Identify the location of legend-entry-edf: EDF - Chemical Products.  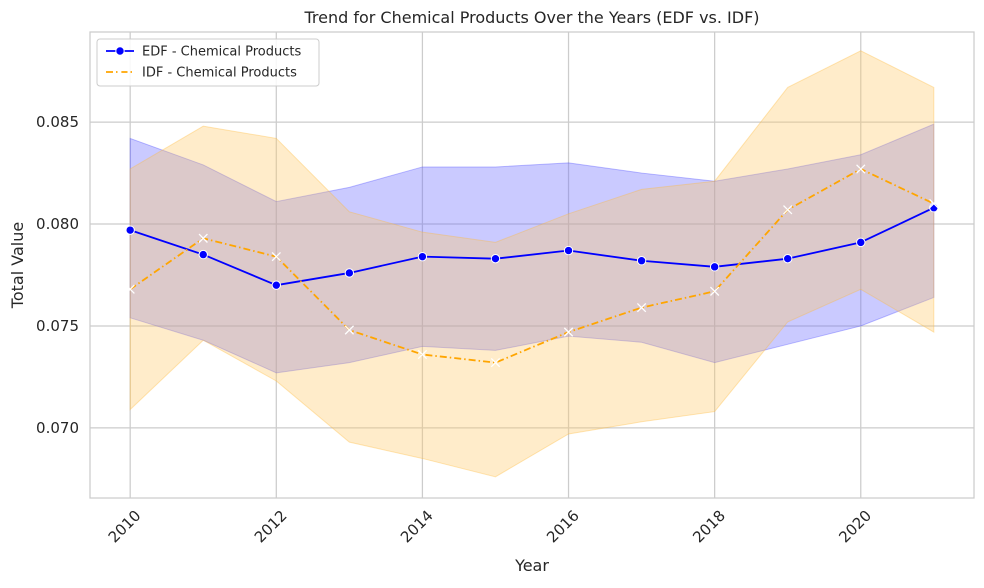
(203, 52).